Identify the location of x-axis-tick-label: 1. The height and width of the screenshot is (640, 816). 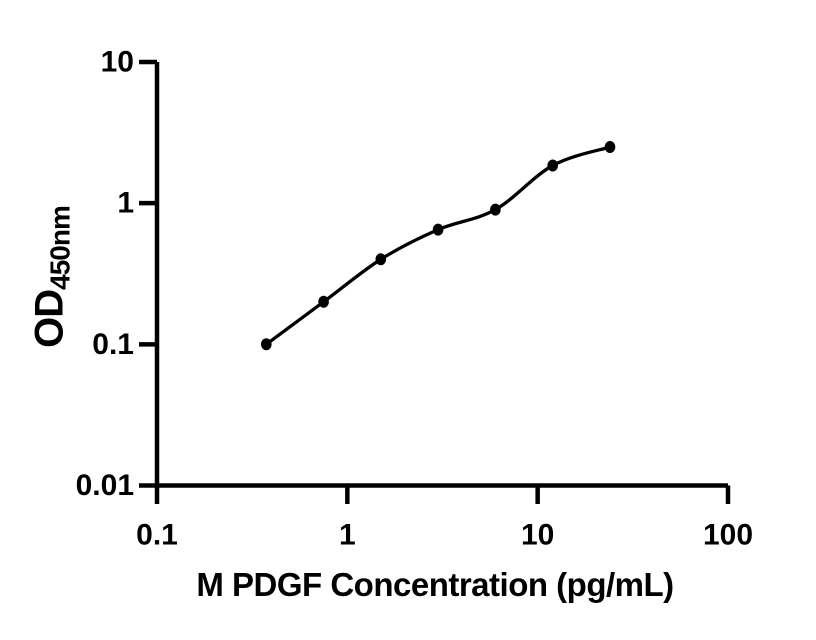
(347, 535).